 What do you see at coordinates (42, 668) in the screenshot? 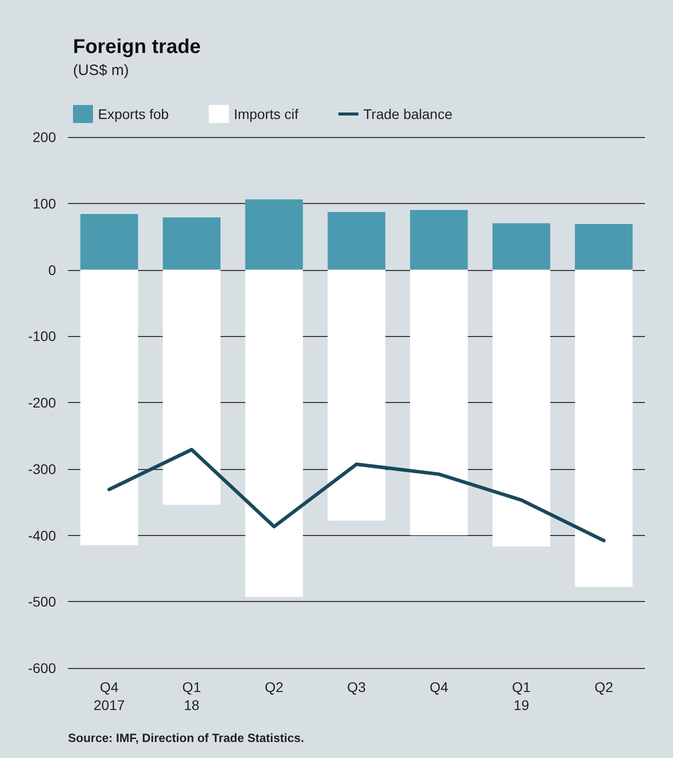
I see `y-tick-label: -600` at bounding box center [42, 668].